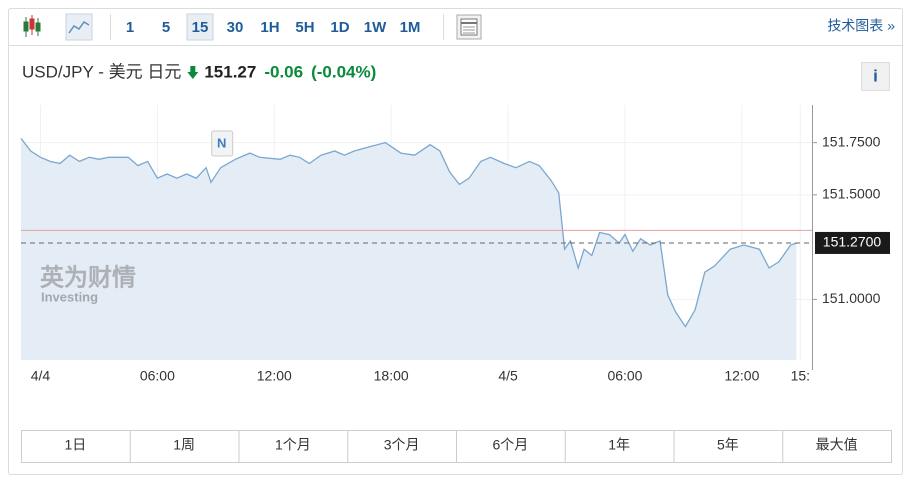 The height and width of the screenshot is (485, 910). Describe the element at coordinates (402, 445) in the screenshot. I see `range-button: 3个月` at that location.